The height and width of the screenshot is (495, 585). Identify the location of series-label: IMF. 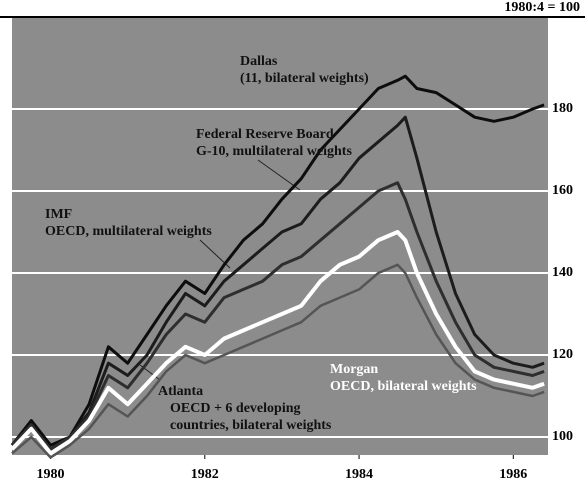
(58, 214).